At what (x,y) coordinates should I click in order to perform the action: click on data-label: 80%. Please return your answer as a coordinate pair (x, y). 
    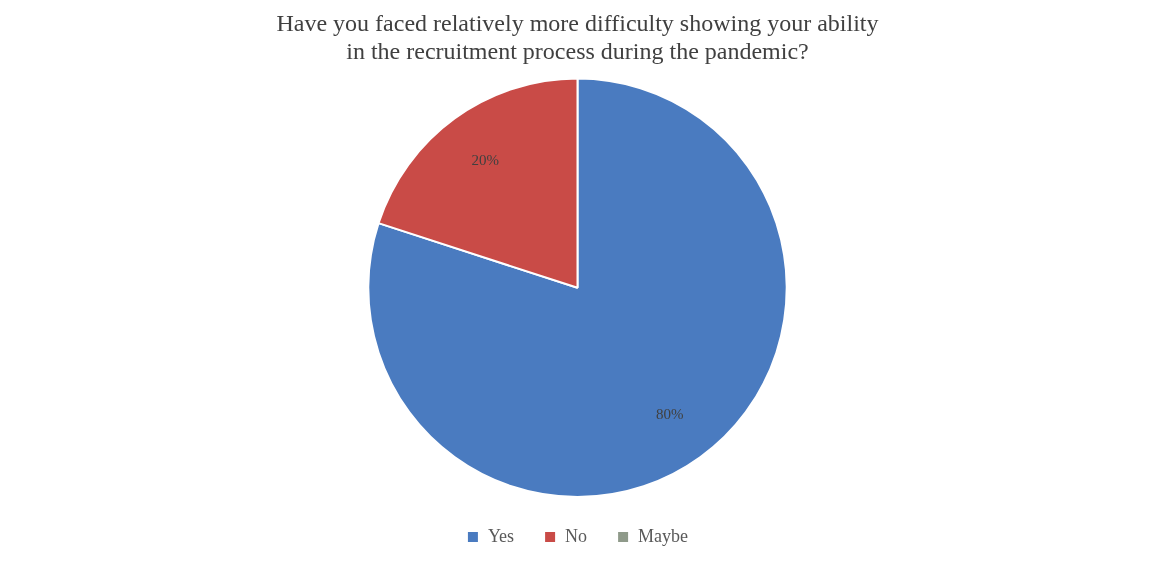
    Looking at the image, I should click on (669, 413).